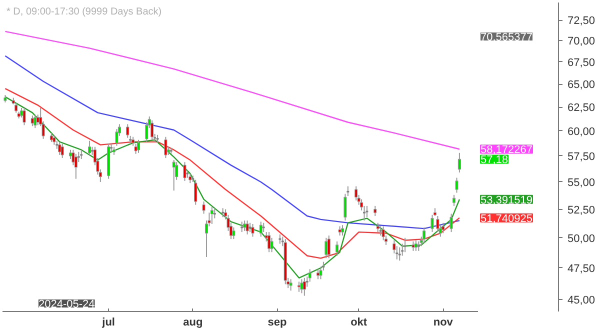  Describe the element at coordinates (506, 150) in the screenshot. I see `data-label: 58,172267` at that location.